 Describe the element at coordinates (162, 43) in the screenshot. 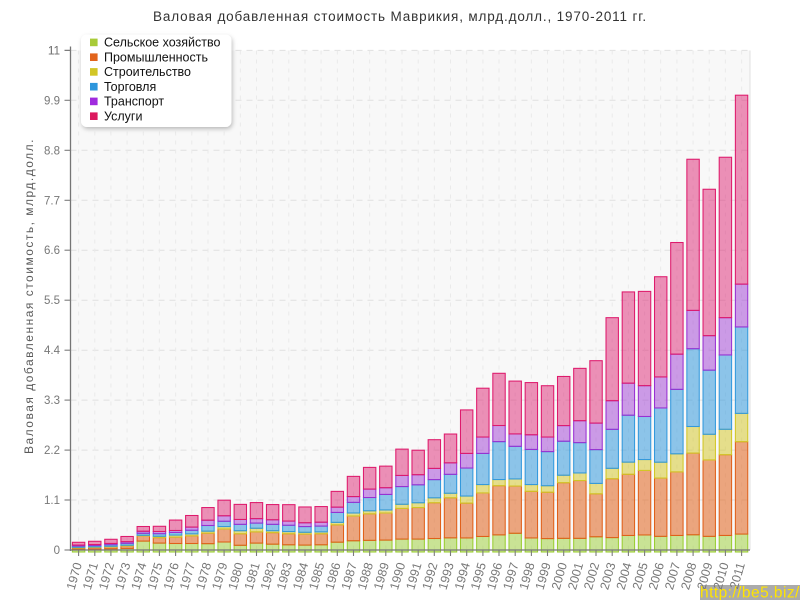

I see `svg-text: Сельское хозяйство` at that location.